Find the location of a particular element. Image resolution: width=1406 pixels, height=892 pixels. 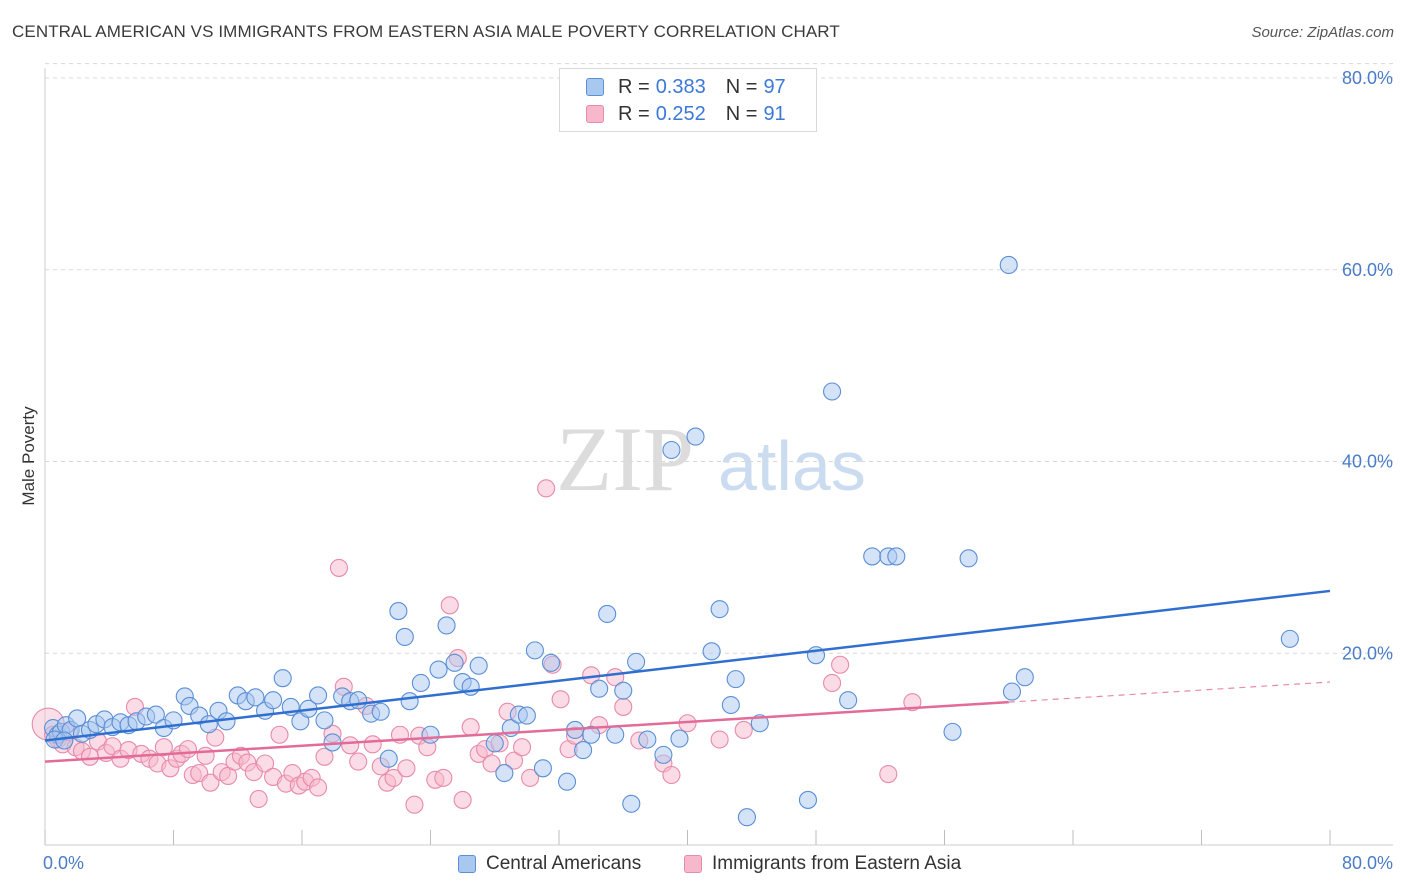

y-tick-label: 20.0% is located at coordinates (1367, 653).